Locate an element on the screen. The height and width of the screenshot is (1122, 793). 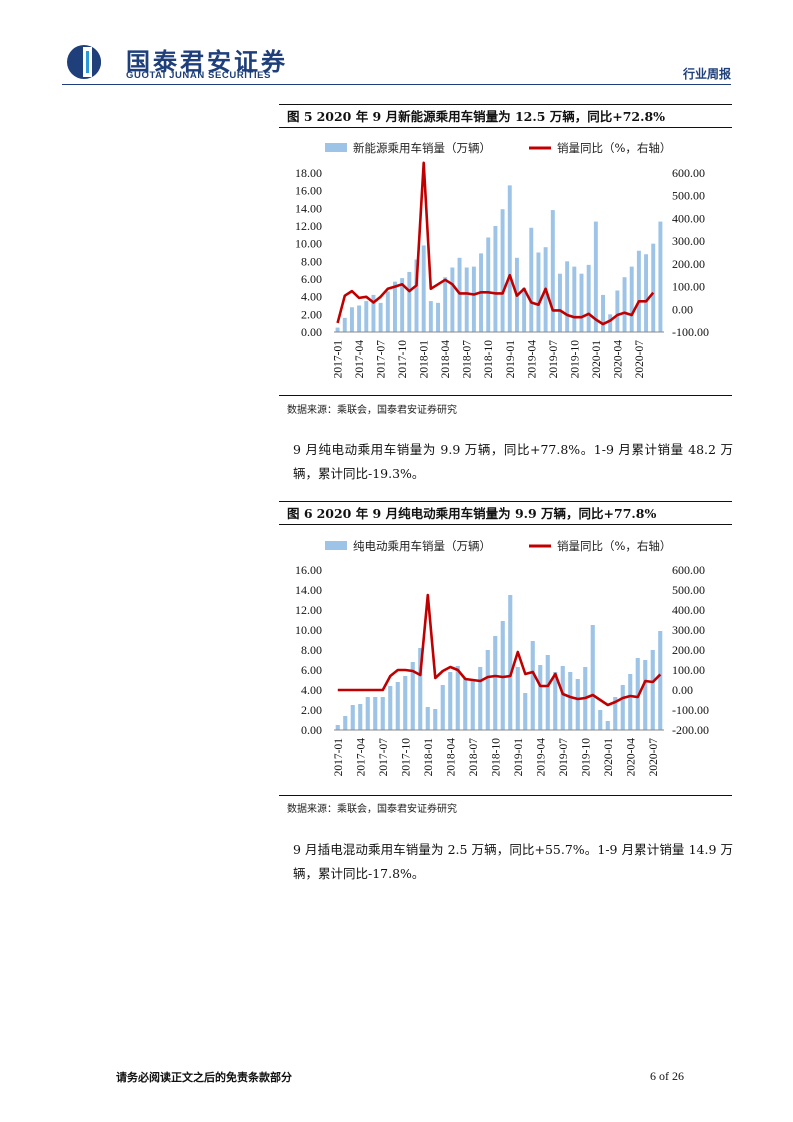
figure-5-number: 图 5 is located at coordinates (300, 116).